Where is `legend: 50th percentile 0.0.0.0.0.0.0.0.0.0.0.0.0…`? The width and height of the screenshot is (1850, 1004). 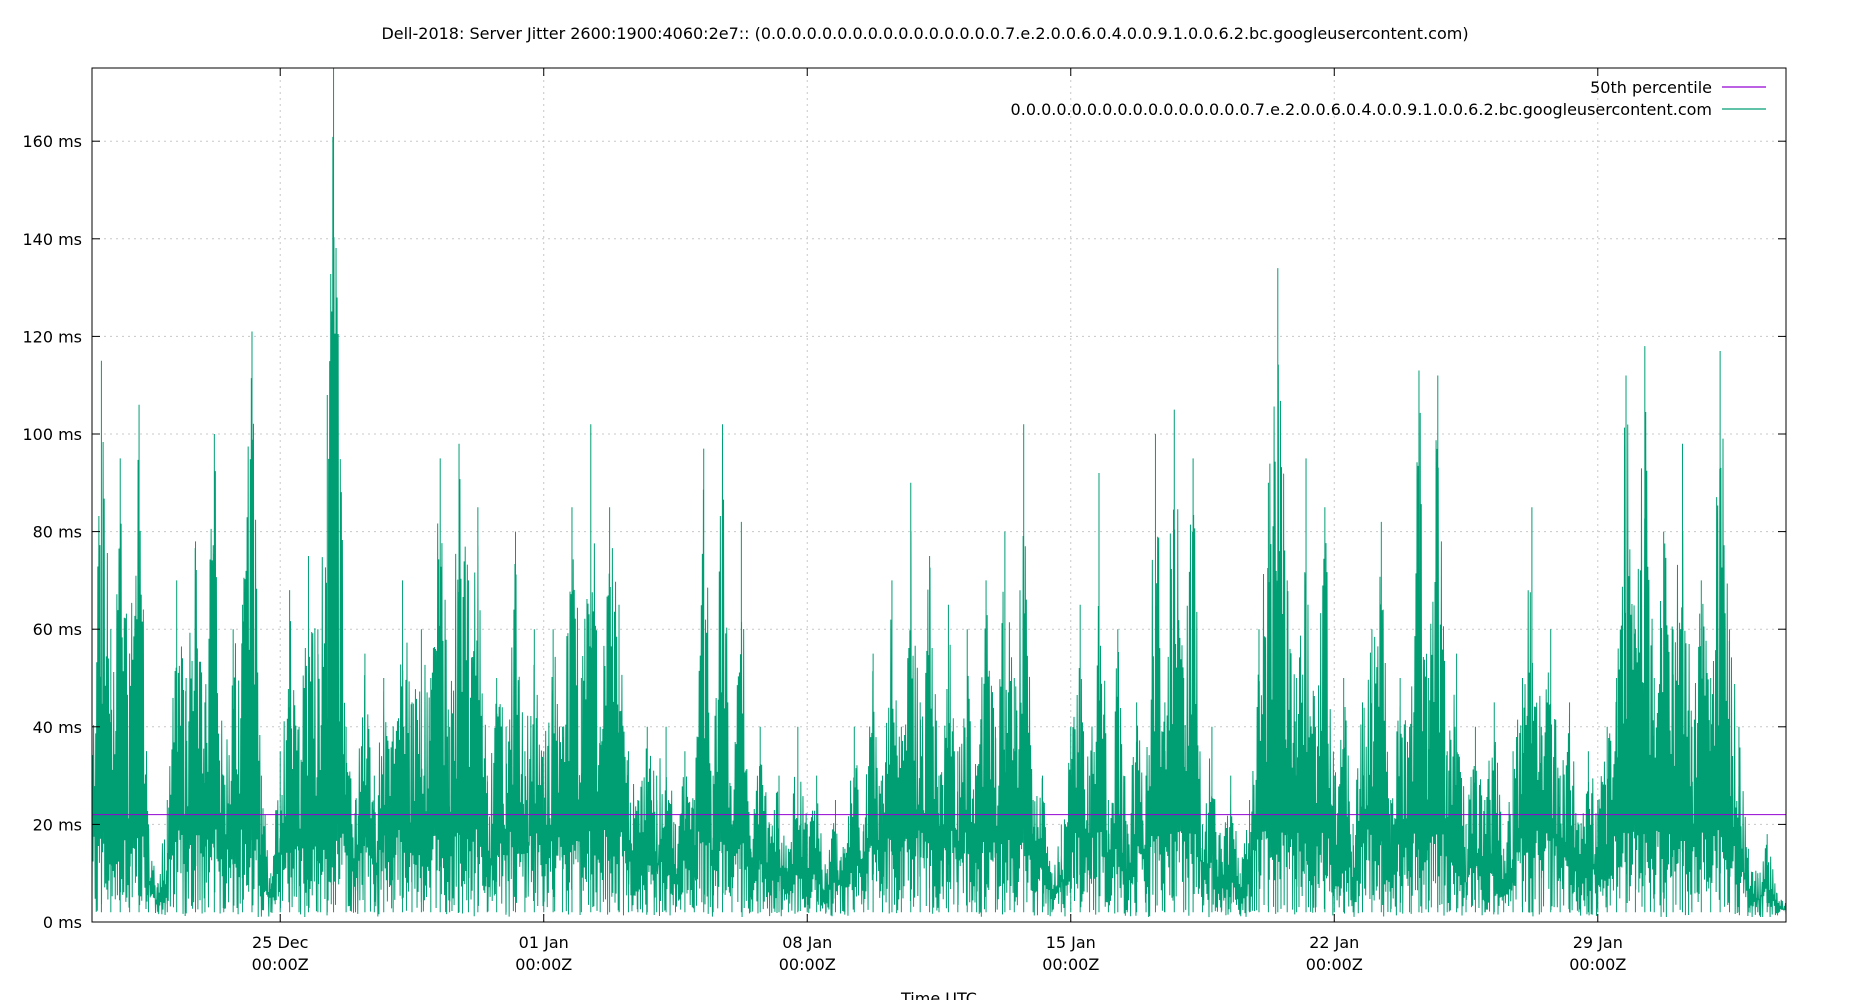
legend: 50th percentile 0.0.0.0.0.0.0.0.0.0.0.0.0… is located at coordinates (1388, 98).